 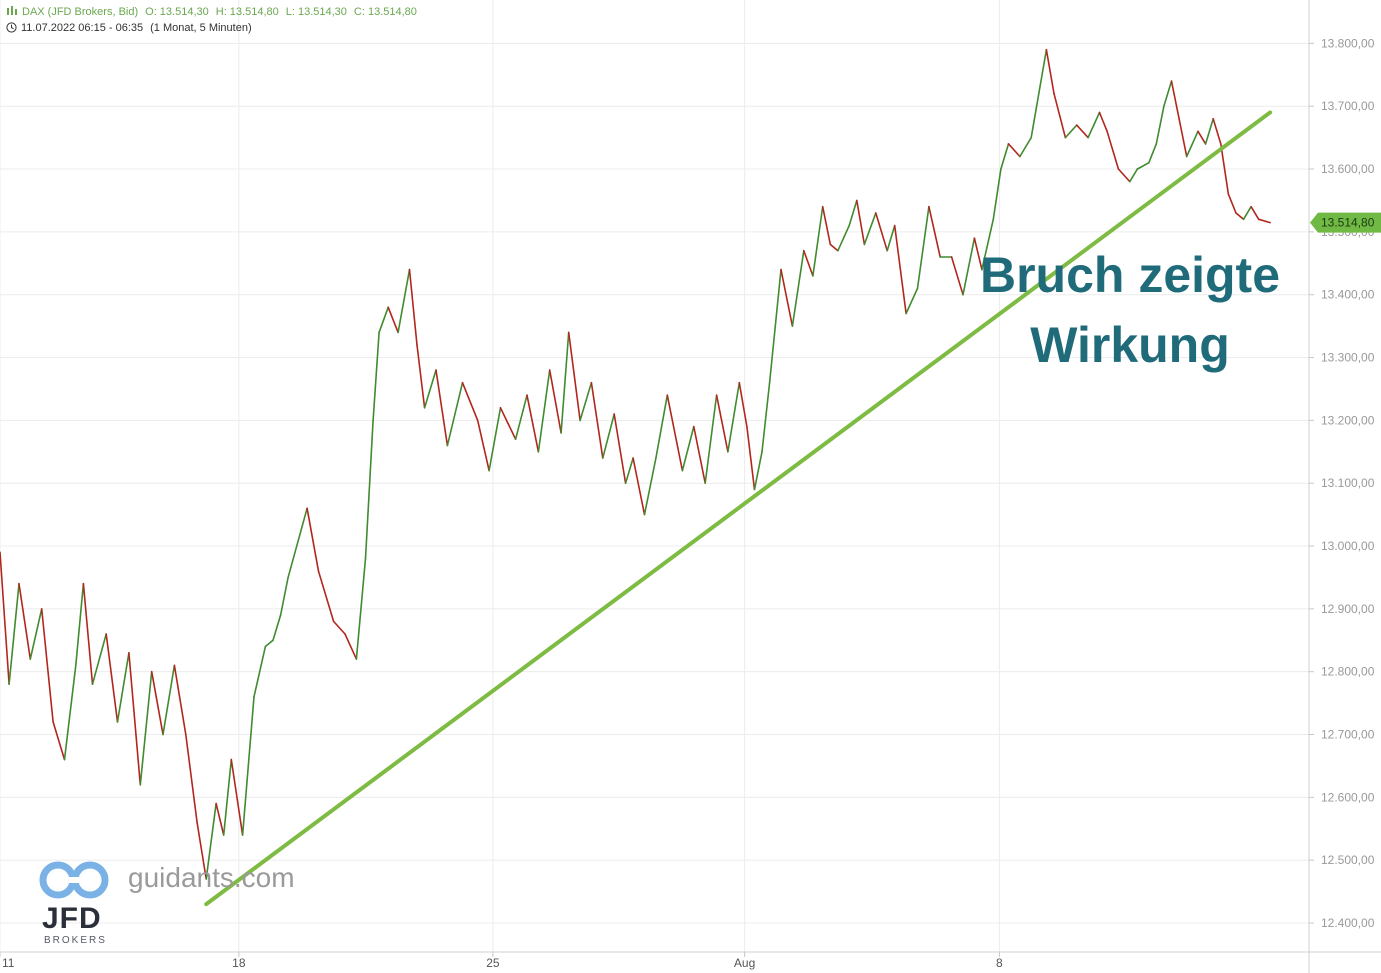 I want to click on brand-website: guidants.com, so click(x=211, y=877).